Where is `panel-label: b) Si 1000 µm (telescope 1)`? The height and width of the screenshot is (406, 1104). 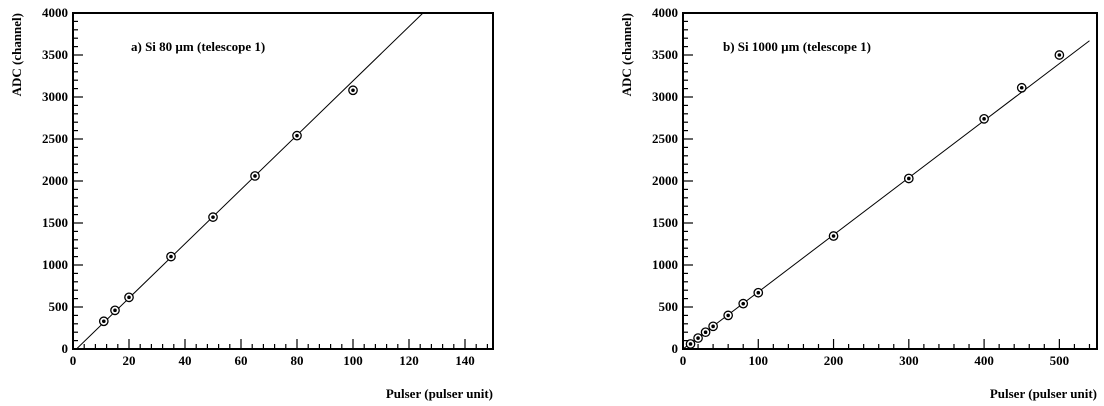 panel-label: b) Si 1000 µm (telescope 1) is located at coordinates (797, 46).